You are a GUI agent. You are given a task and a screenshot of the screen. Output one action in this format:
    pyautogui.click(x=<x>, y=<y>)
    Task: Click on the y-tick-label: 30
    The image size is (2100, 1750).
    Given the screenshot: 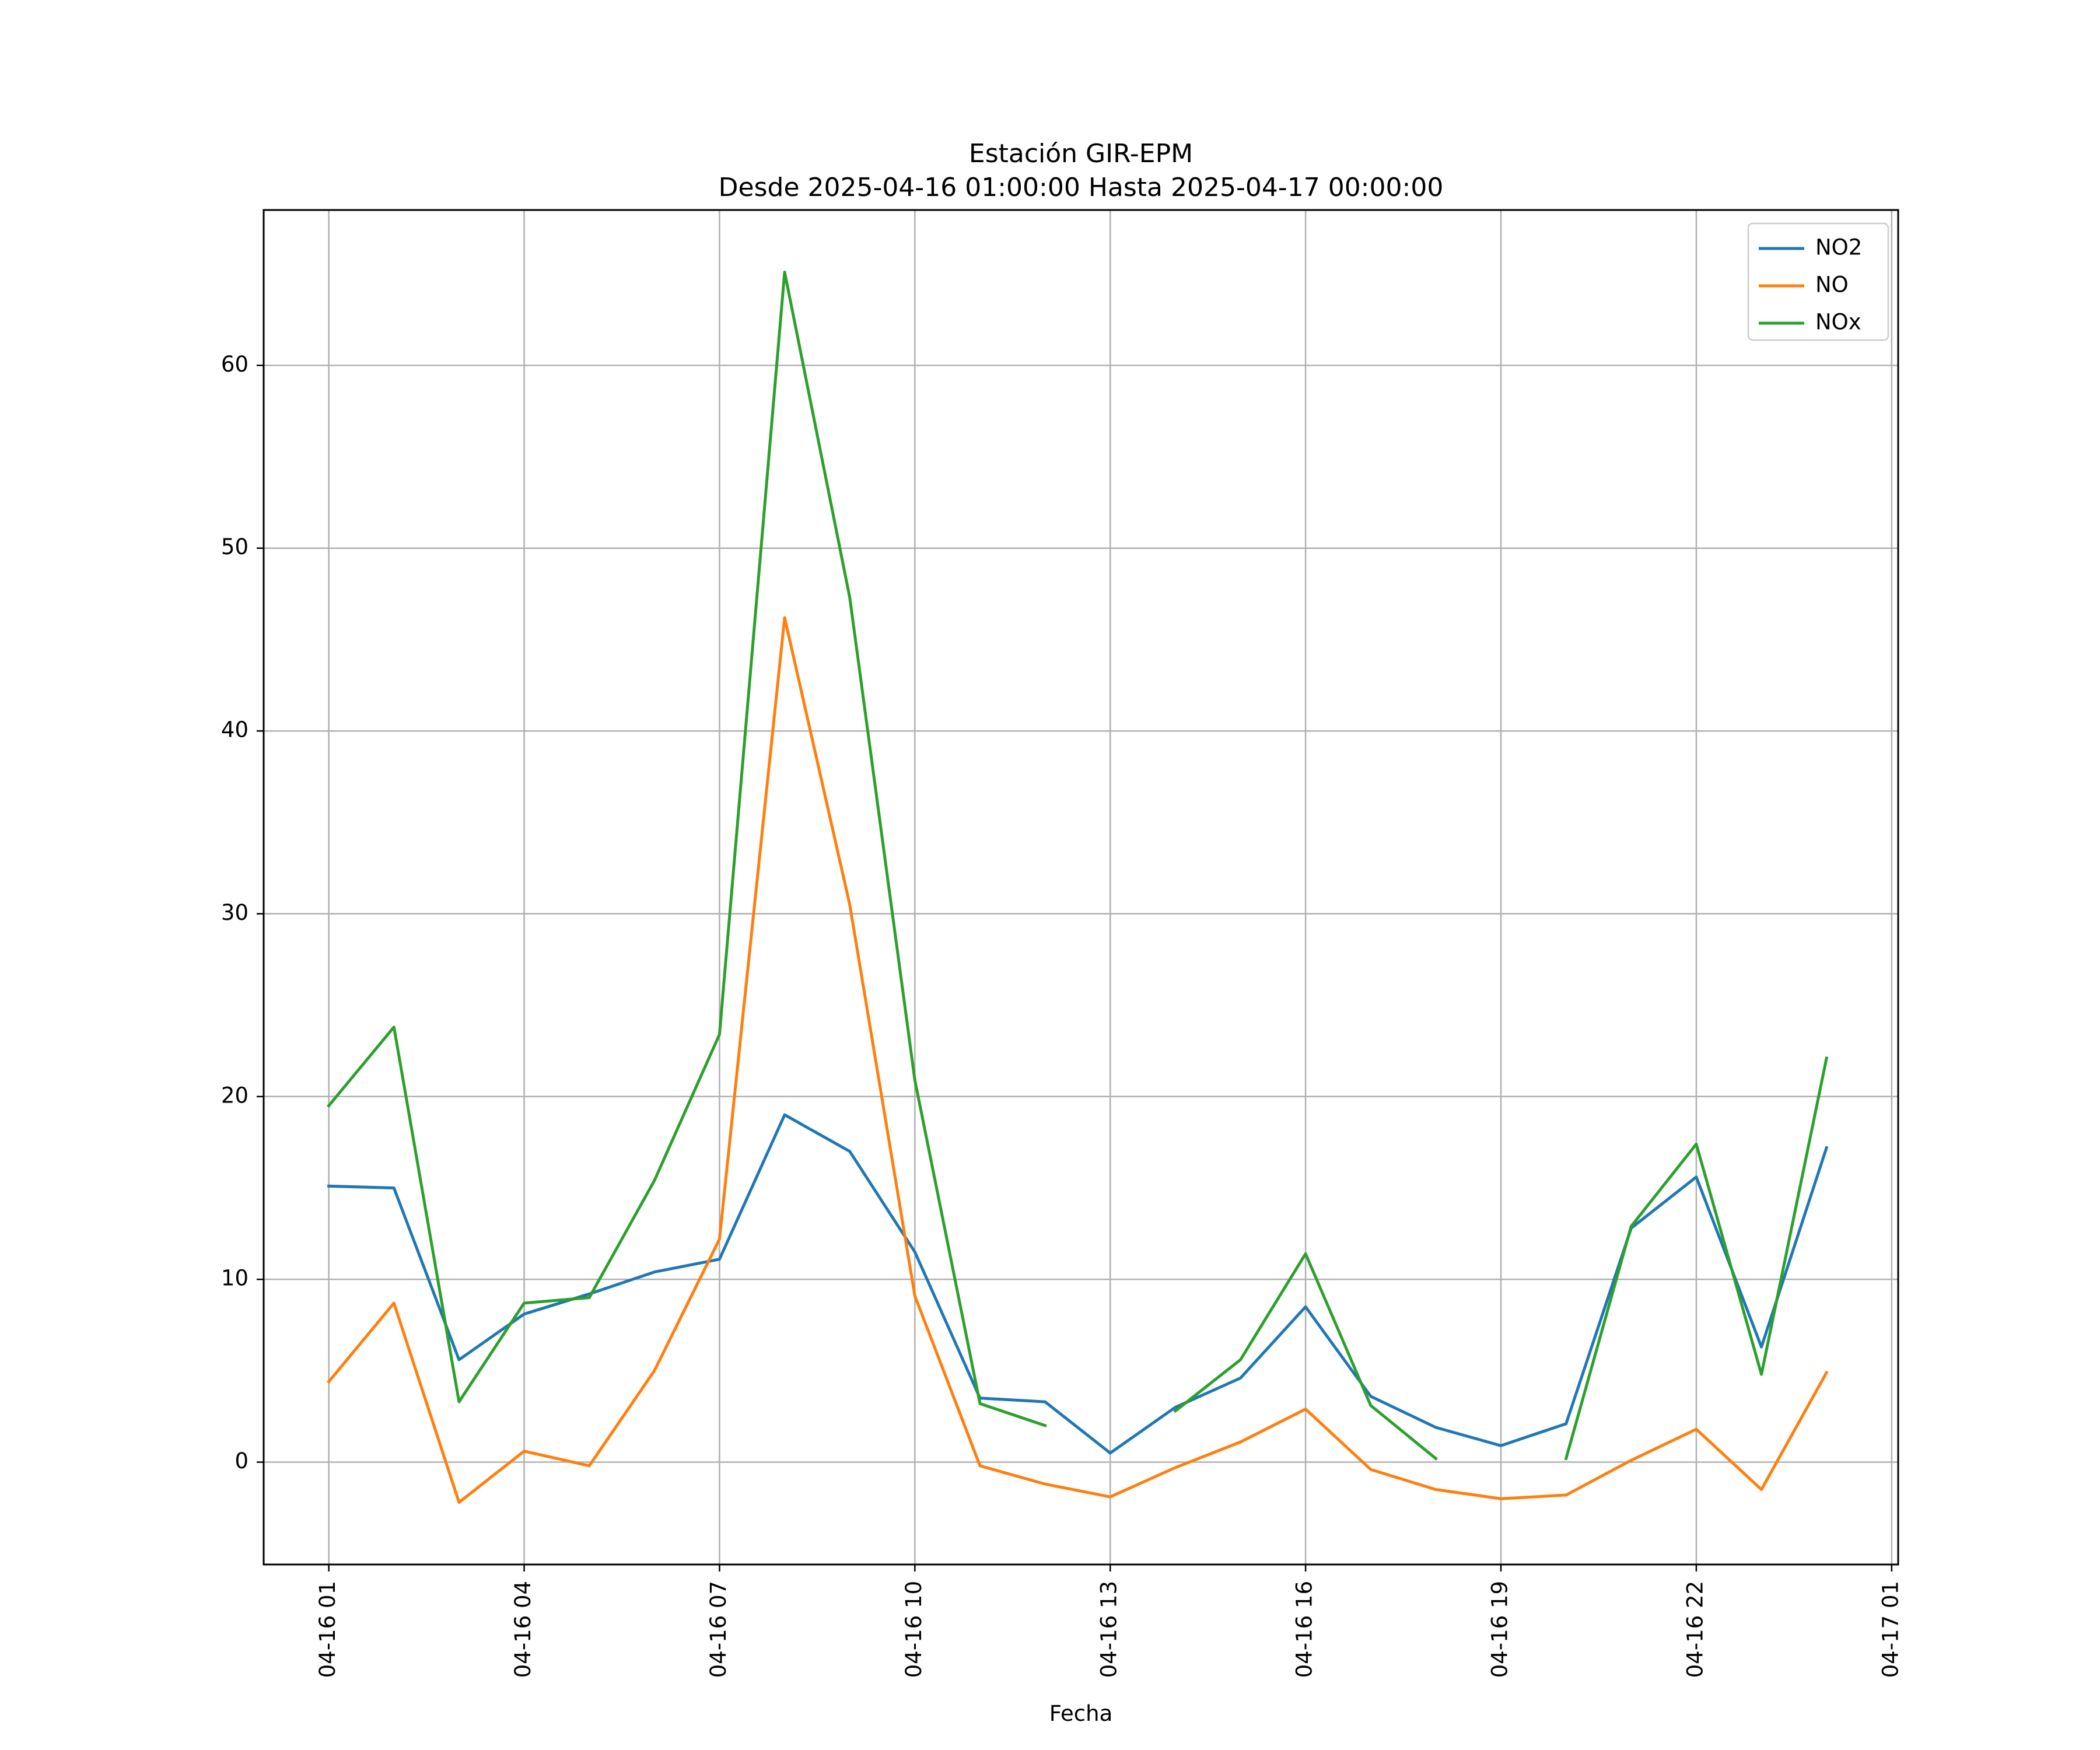 What is the action you would take?
    pyautogui.click(x=235, y=912)
    